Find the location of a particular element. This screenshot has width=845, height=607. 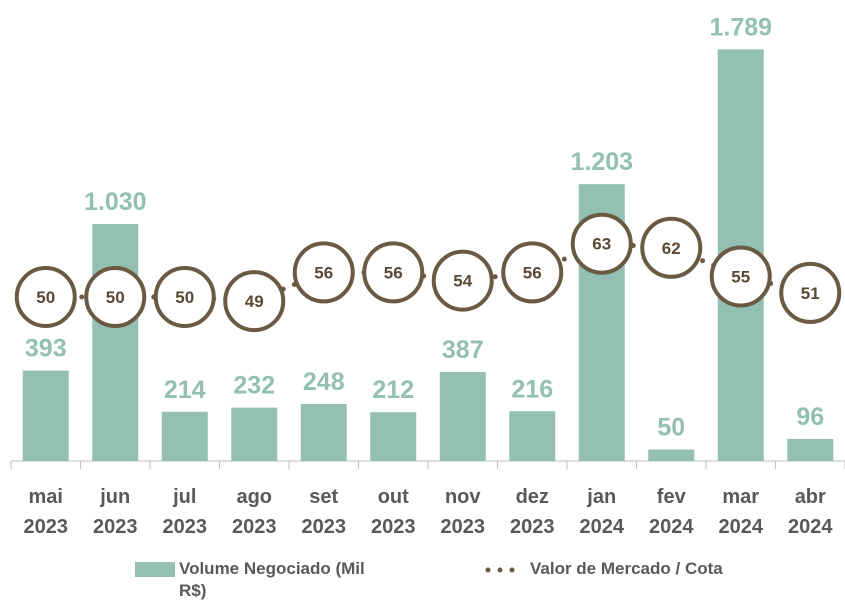

bar-value-label: 1.030 is located at coordinates (115, 202).